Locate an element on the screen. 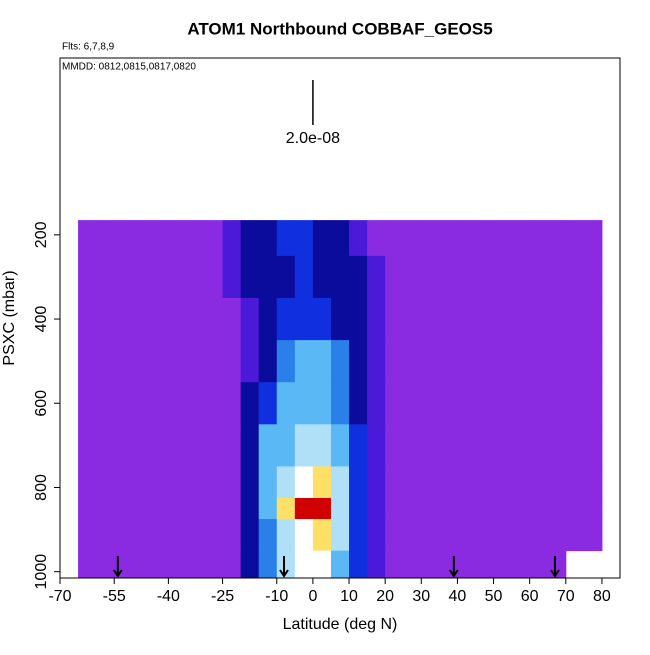 The height and width of the screenshot is (655, 650). x-tick-label: -25 is located at coordinates (222, 596).